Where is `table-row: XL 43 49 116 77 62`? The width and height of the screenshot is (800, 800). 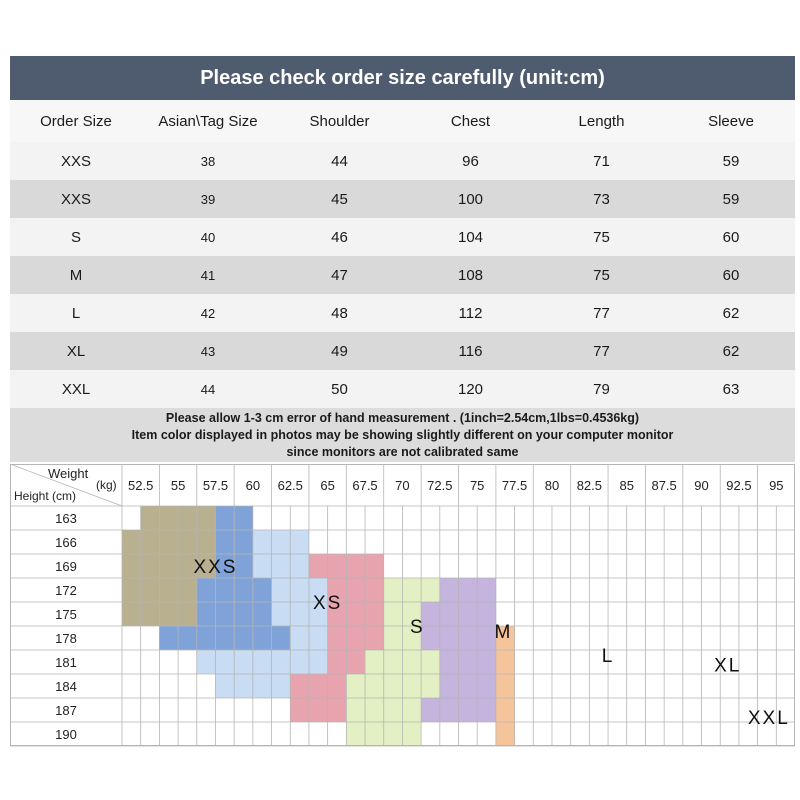 table-row: XL 43 49 116 77 62 is located at coordinates (402, 351).